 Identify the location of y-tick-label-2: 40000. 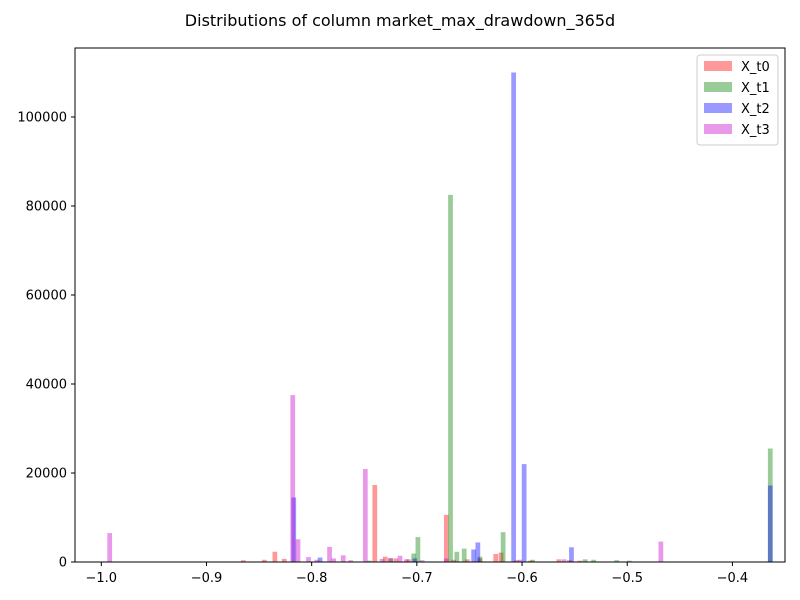
(46, 384).